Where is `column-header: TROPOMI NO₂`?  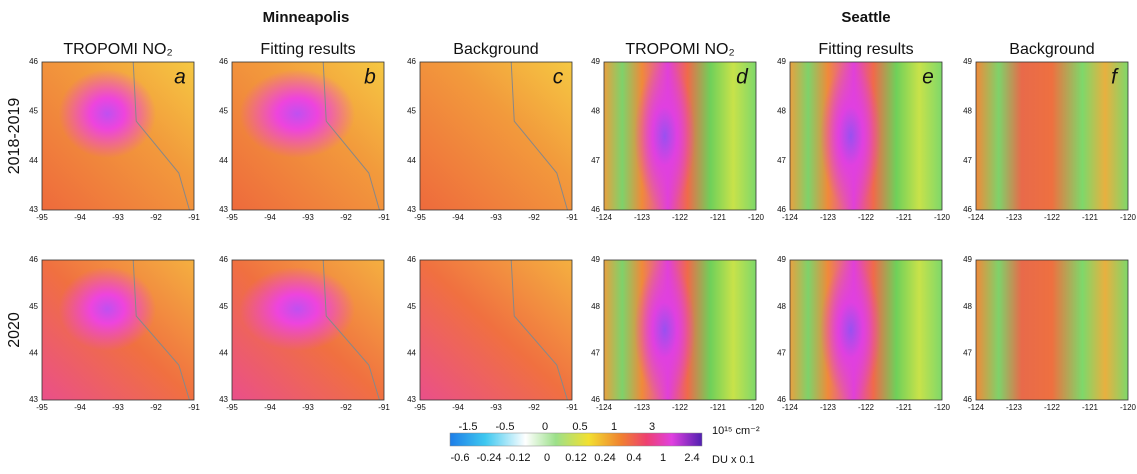
column-header: TROPOMI NO₂ is located at coordinates (679, 49).